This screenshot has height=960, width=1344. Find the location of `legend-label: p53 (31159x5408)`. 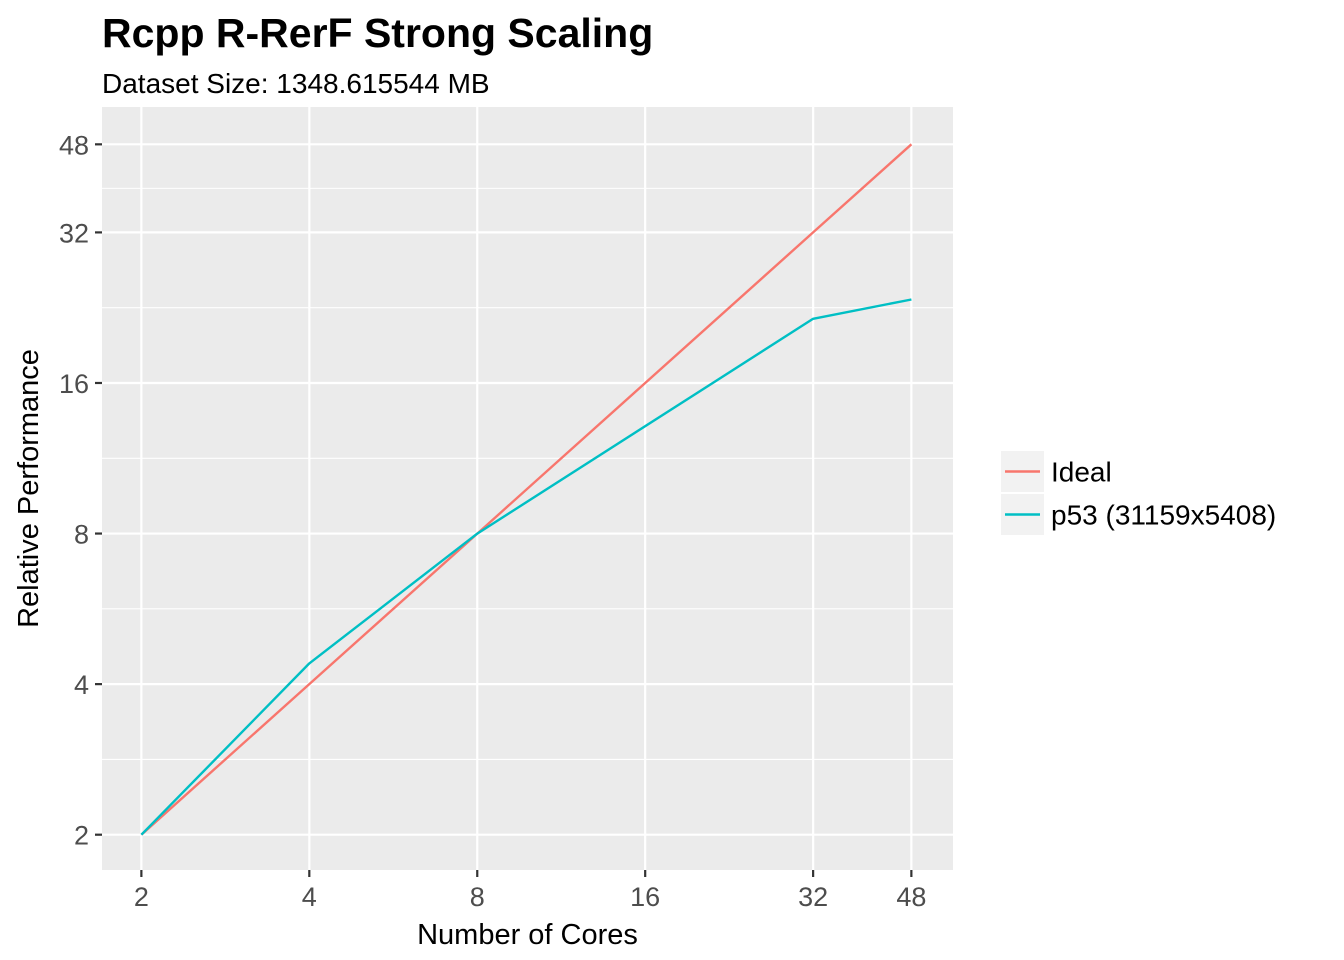

legend-label: p53 (31159x5408) is located at coordinates (1163, 515).